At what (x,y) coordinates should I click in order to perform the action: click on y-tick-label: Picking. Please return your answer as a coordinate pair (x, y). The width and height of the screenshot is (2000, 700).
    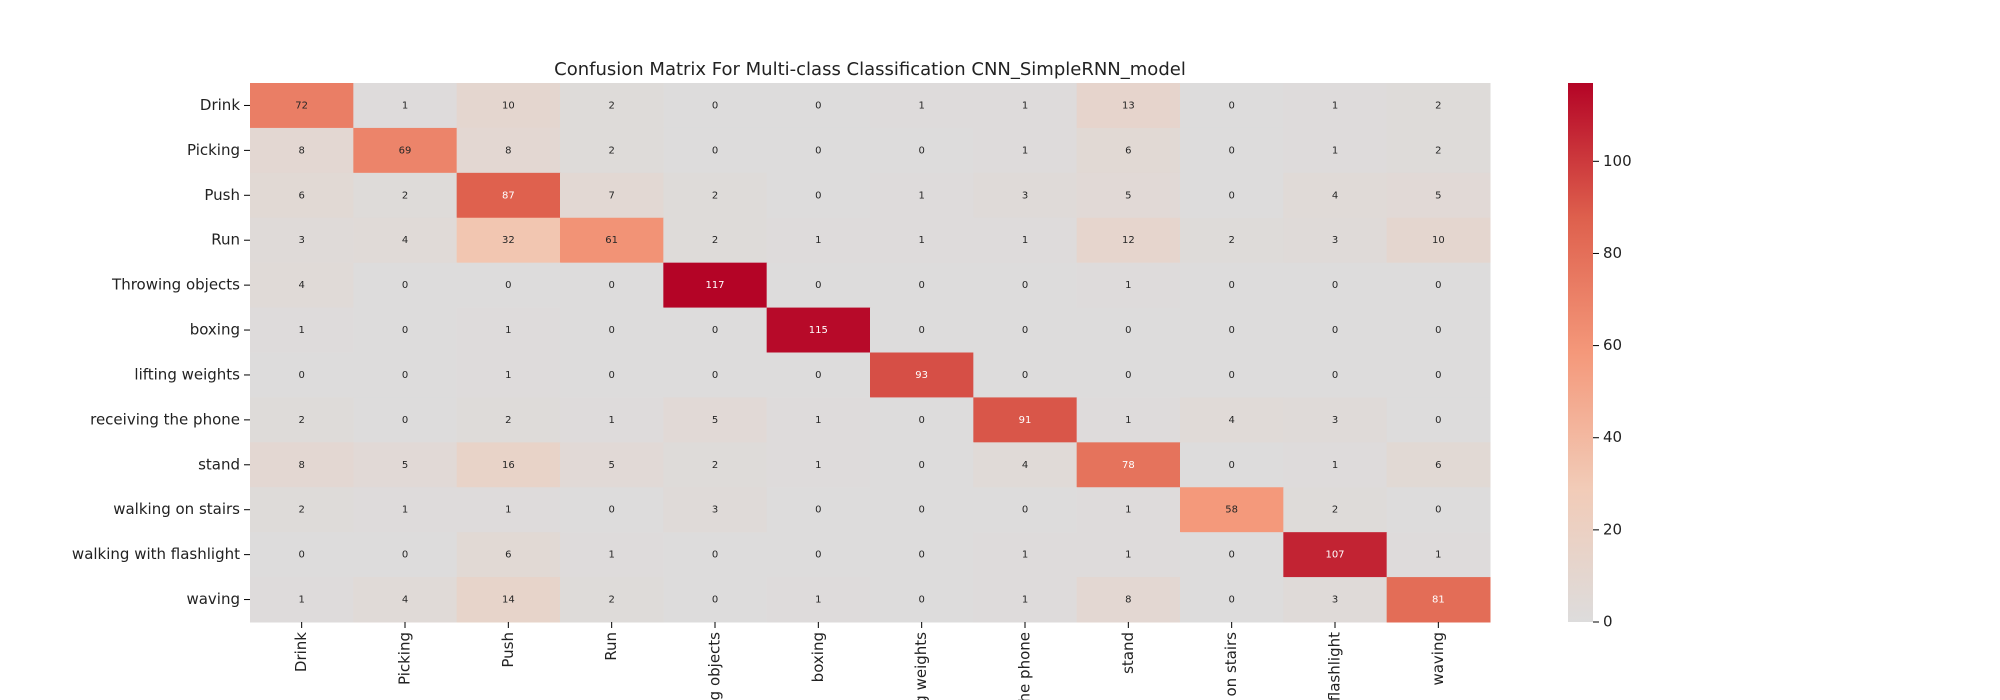
    Looking at the image, I should click on (213, 150).